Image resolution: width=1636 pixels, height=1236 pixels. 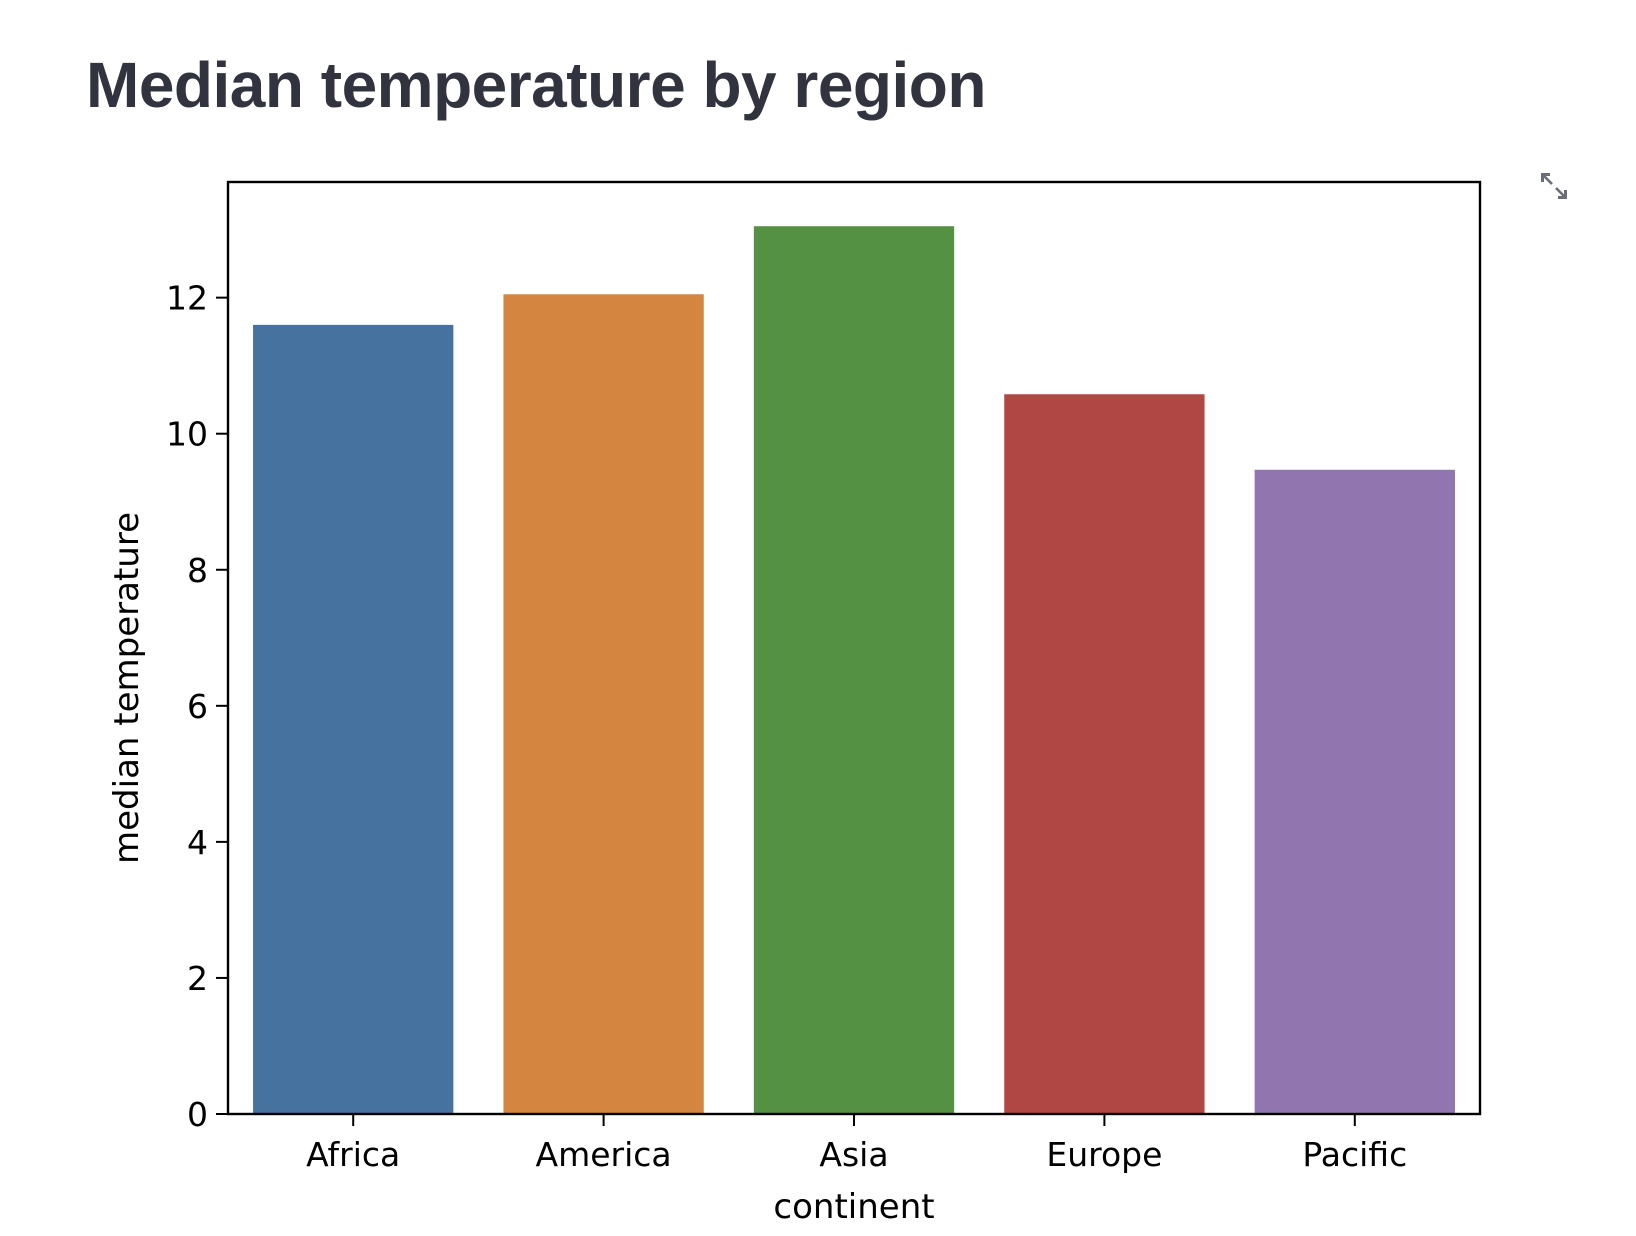 What do you see at coordinates (853, 1154) in the screenshot?
I see `x-tick-label: Asia` at bounding box center [853, 1154].